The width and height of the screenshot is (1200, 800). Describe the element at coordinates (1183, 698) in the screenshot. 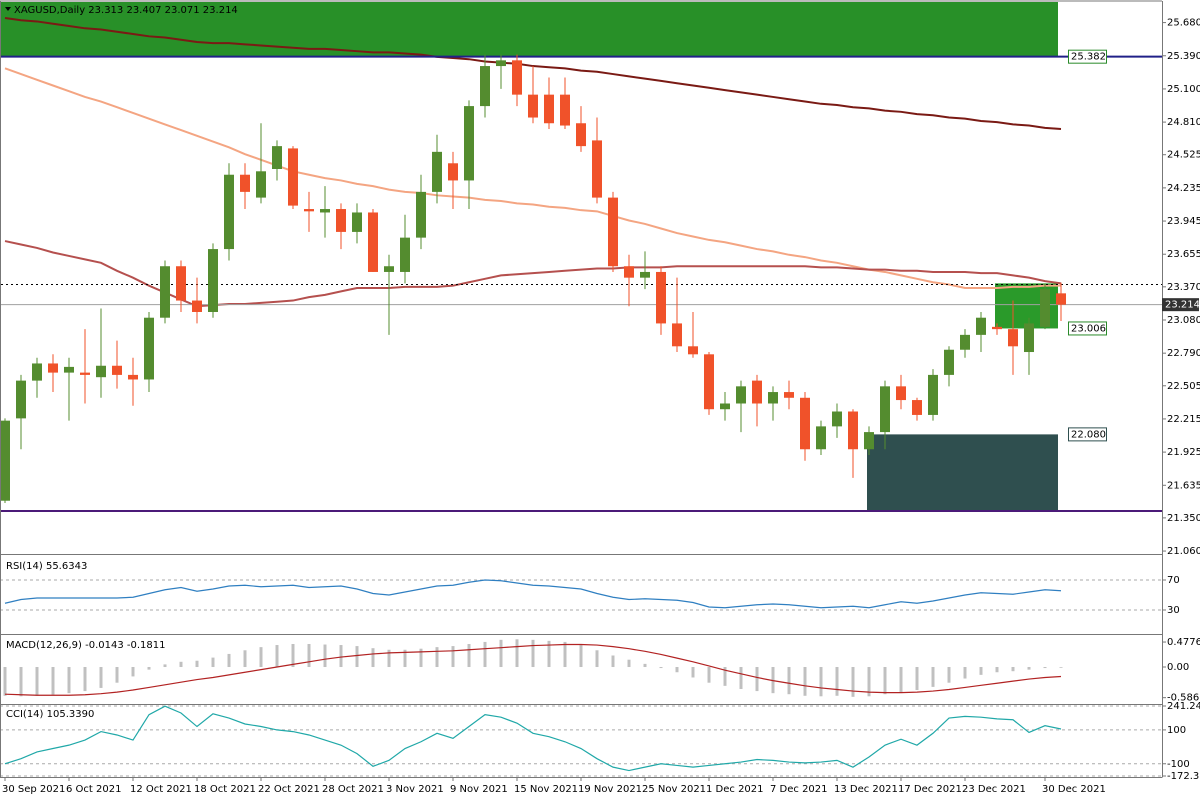

I see `y-tick-label: -0.5862` at that location.